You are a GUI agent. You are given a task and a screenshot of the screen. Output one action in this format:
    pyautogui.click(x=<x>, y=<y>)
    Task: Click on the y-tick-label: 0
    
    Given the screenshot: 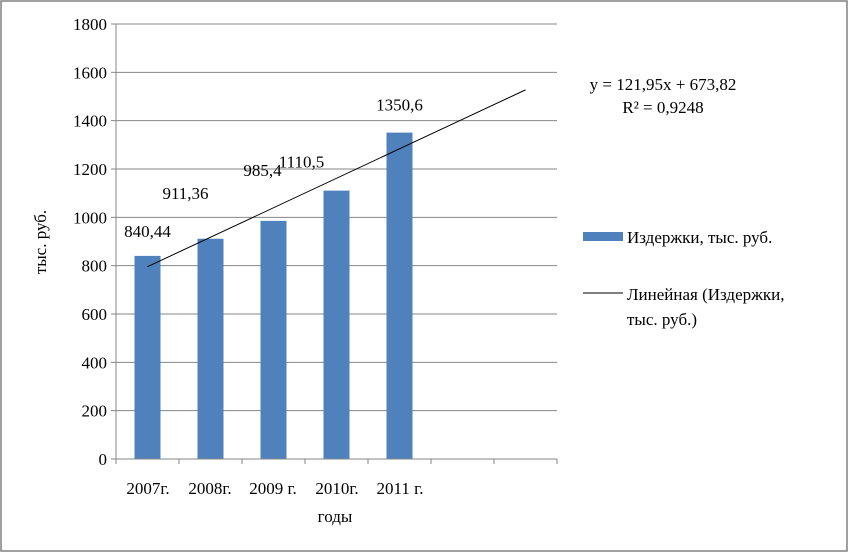 What is the action you would take?
    pyautogui.click(x=103, y=459)
    